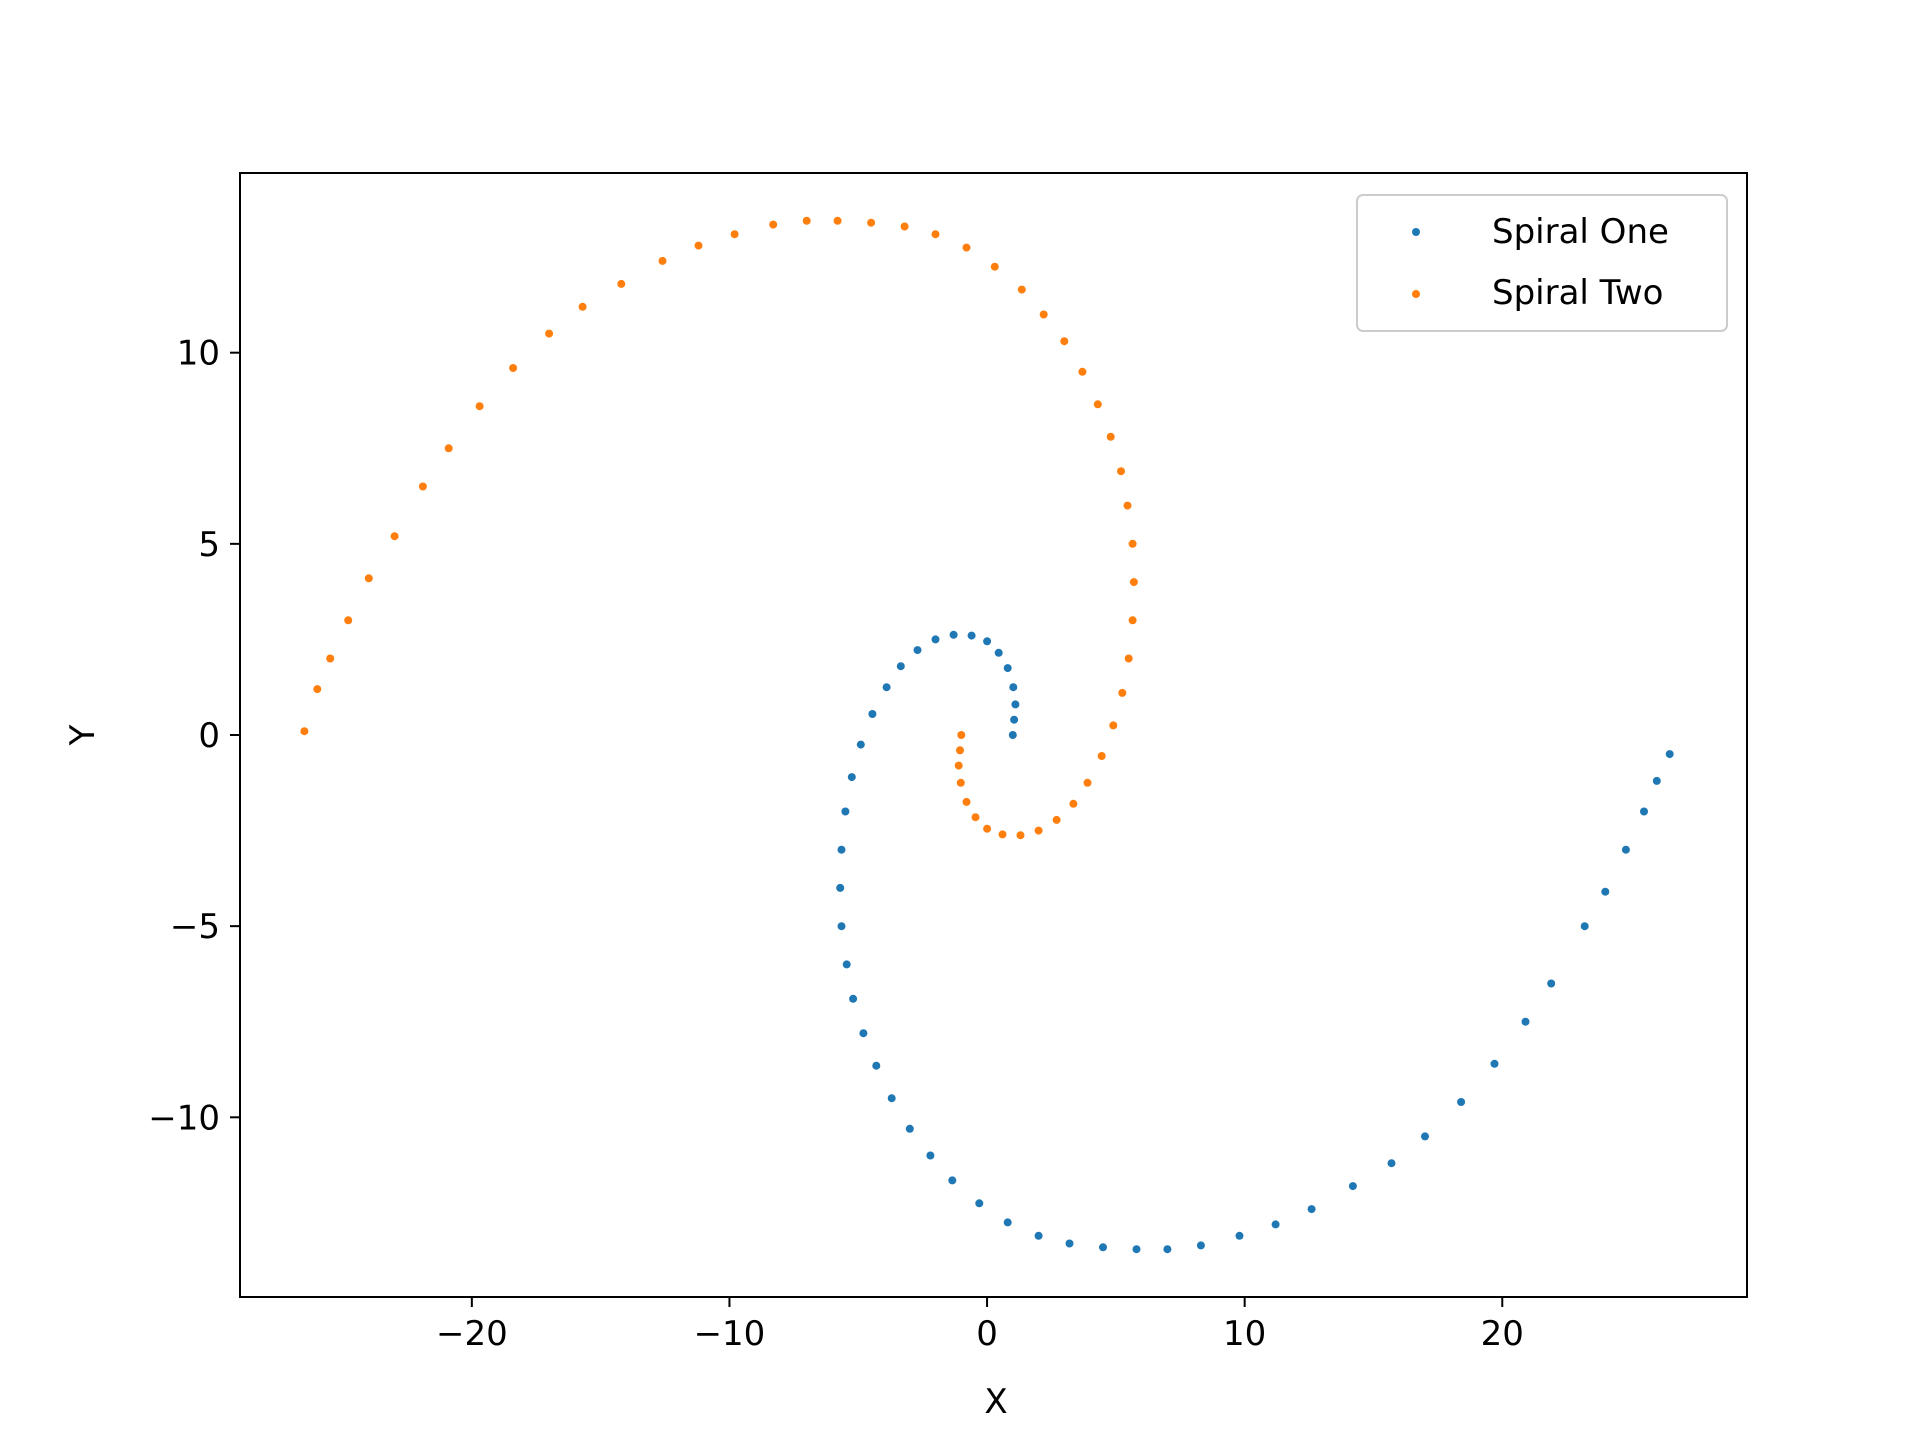  Describe the element at coordinates (195, 927) in the screenshot. I see `y-tick-label: −5` at that location.